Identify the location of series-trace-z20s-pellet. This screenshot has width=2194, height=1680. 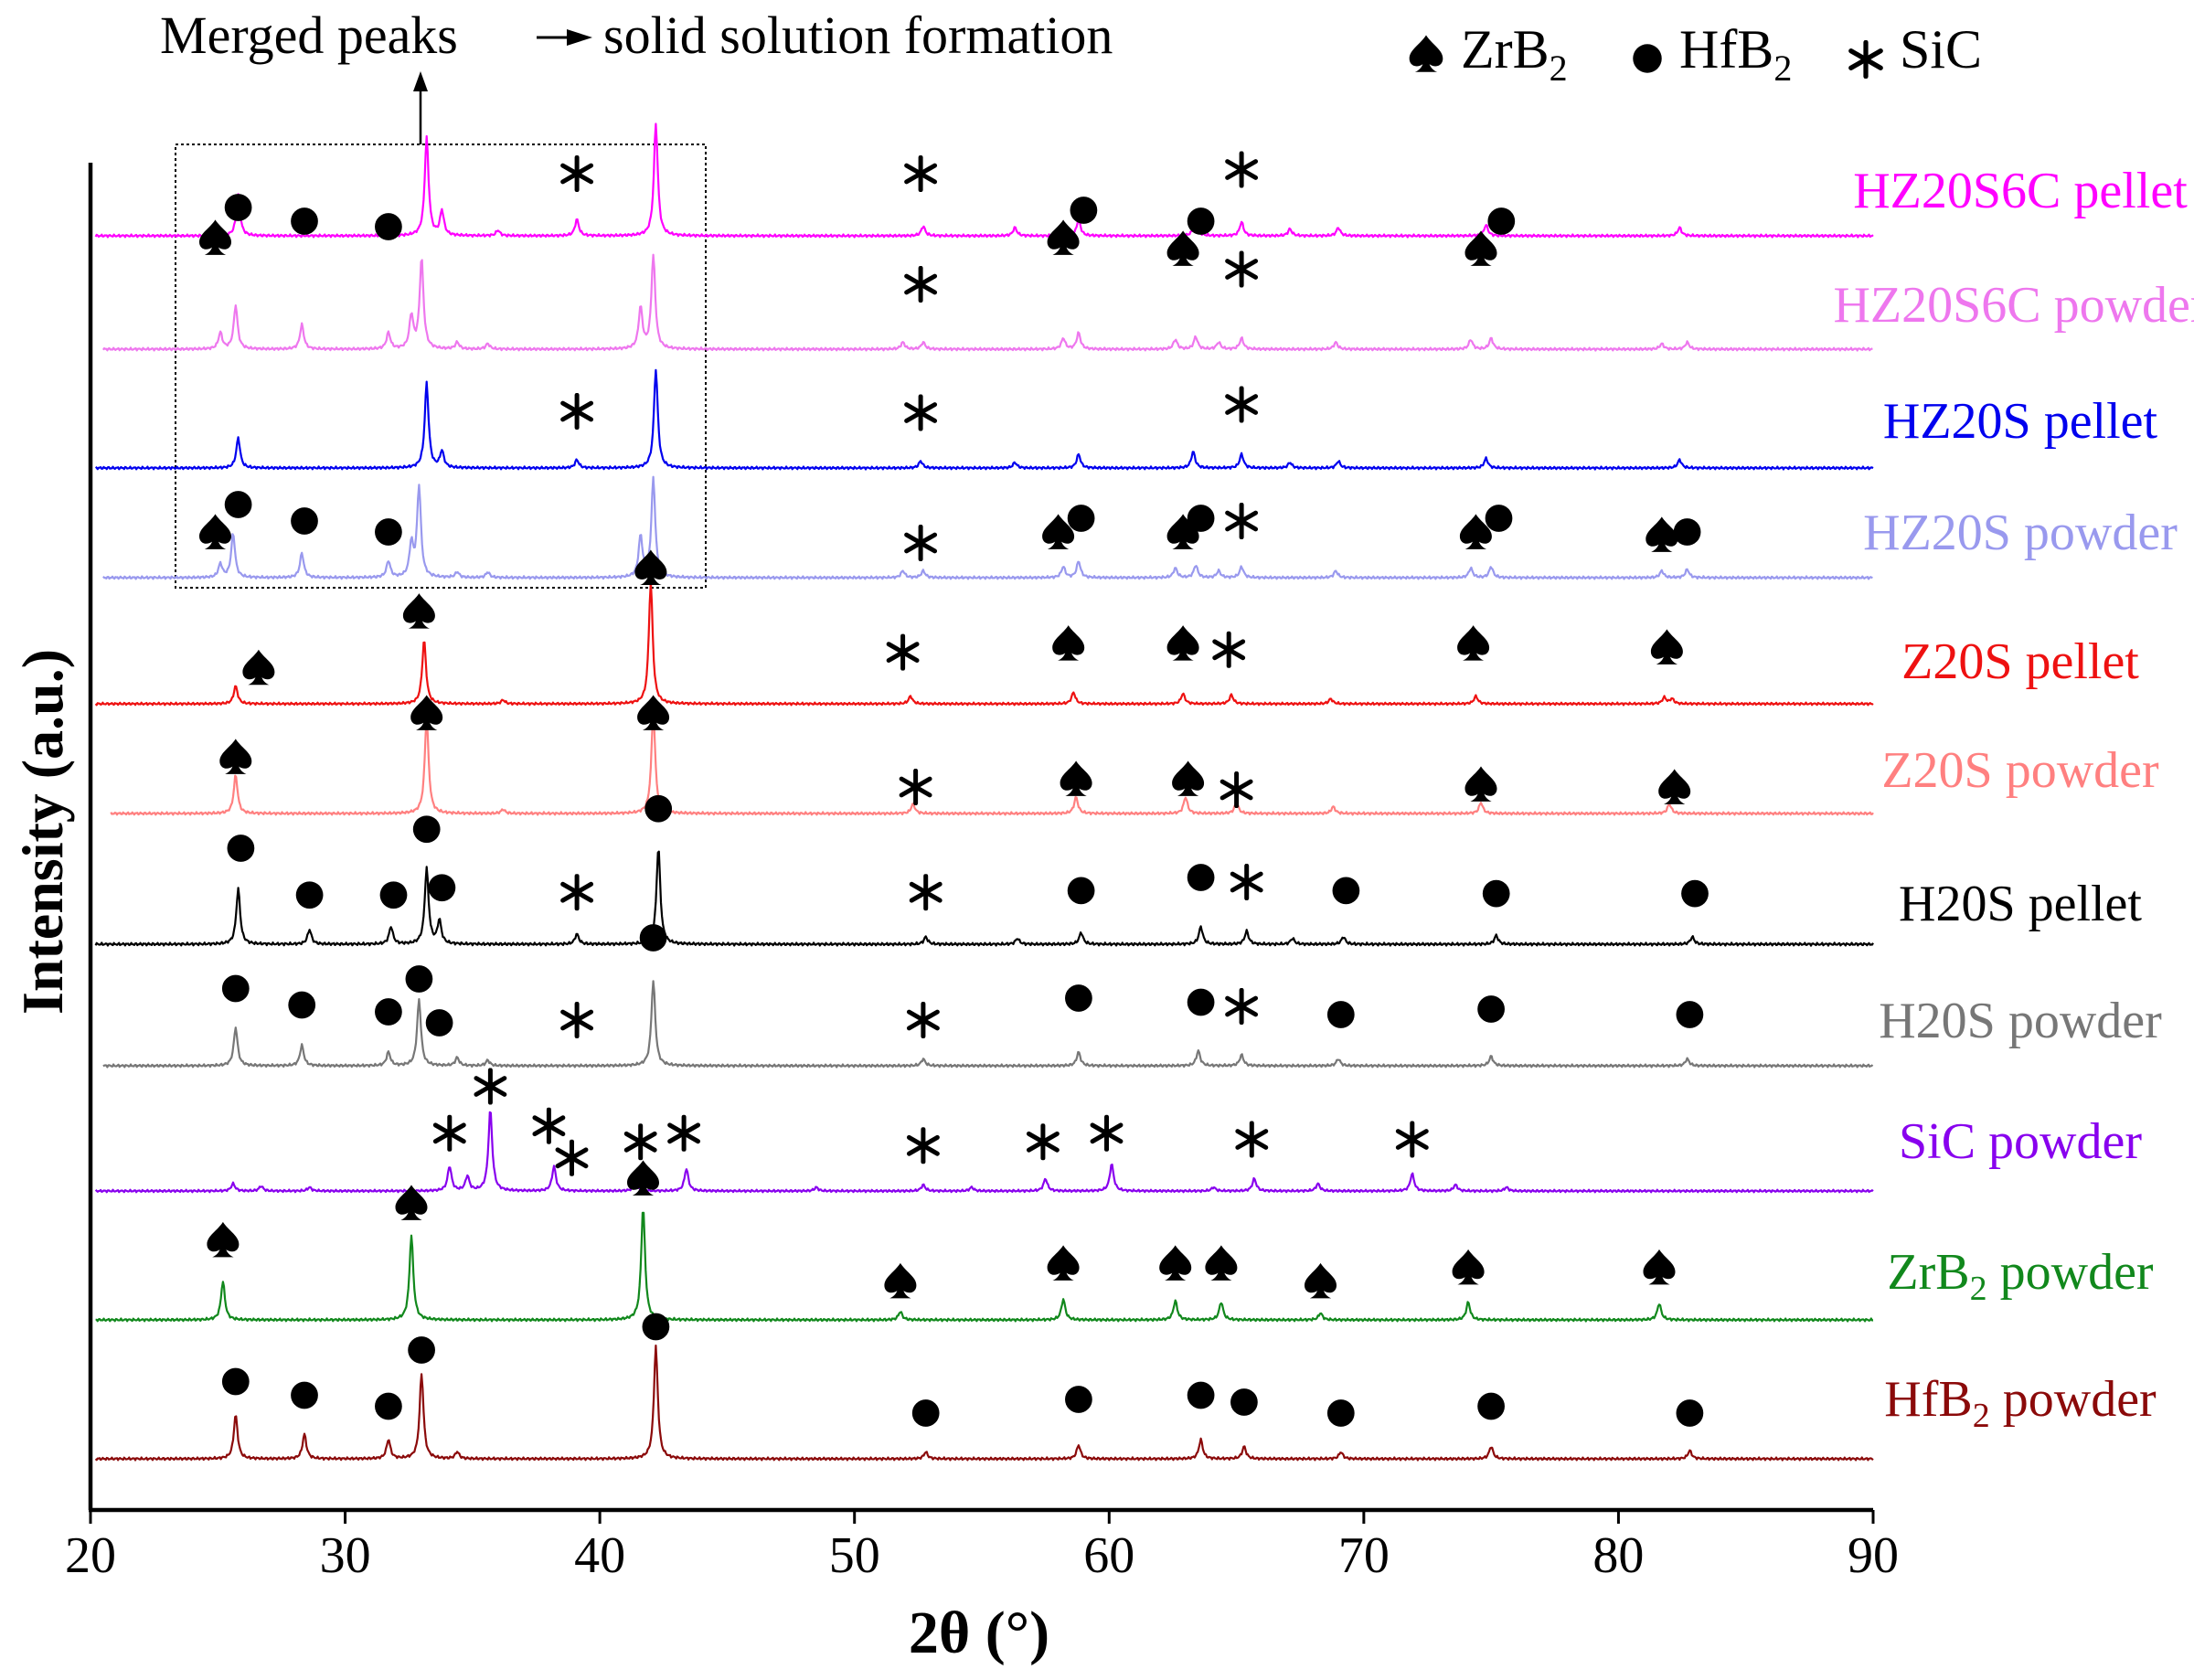
(984, 643).